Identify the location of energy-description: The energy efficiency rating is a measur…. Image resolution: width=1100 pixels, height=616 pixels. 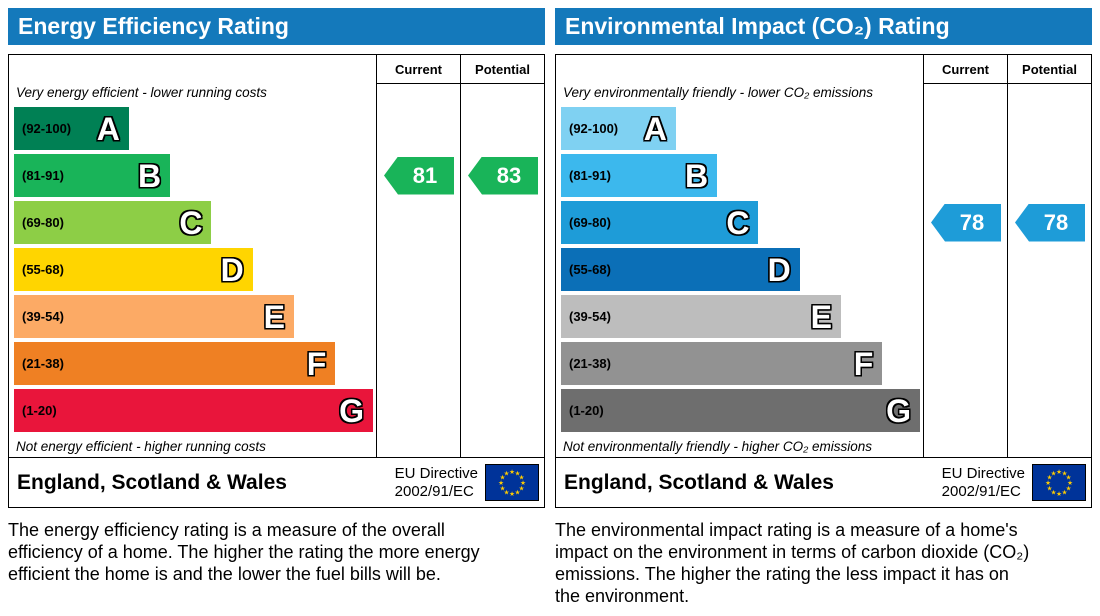
(244, 552).